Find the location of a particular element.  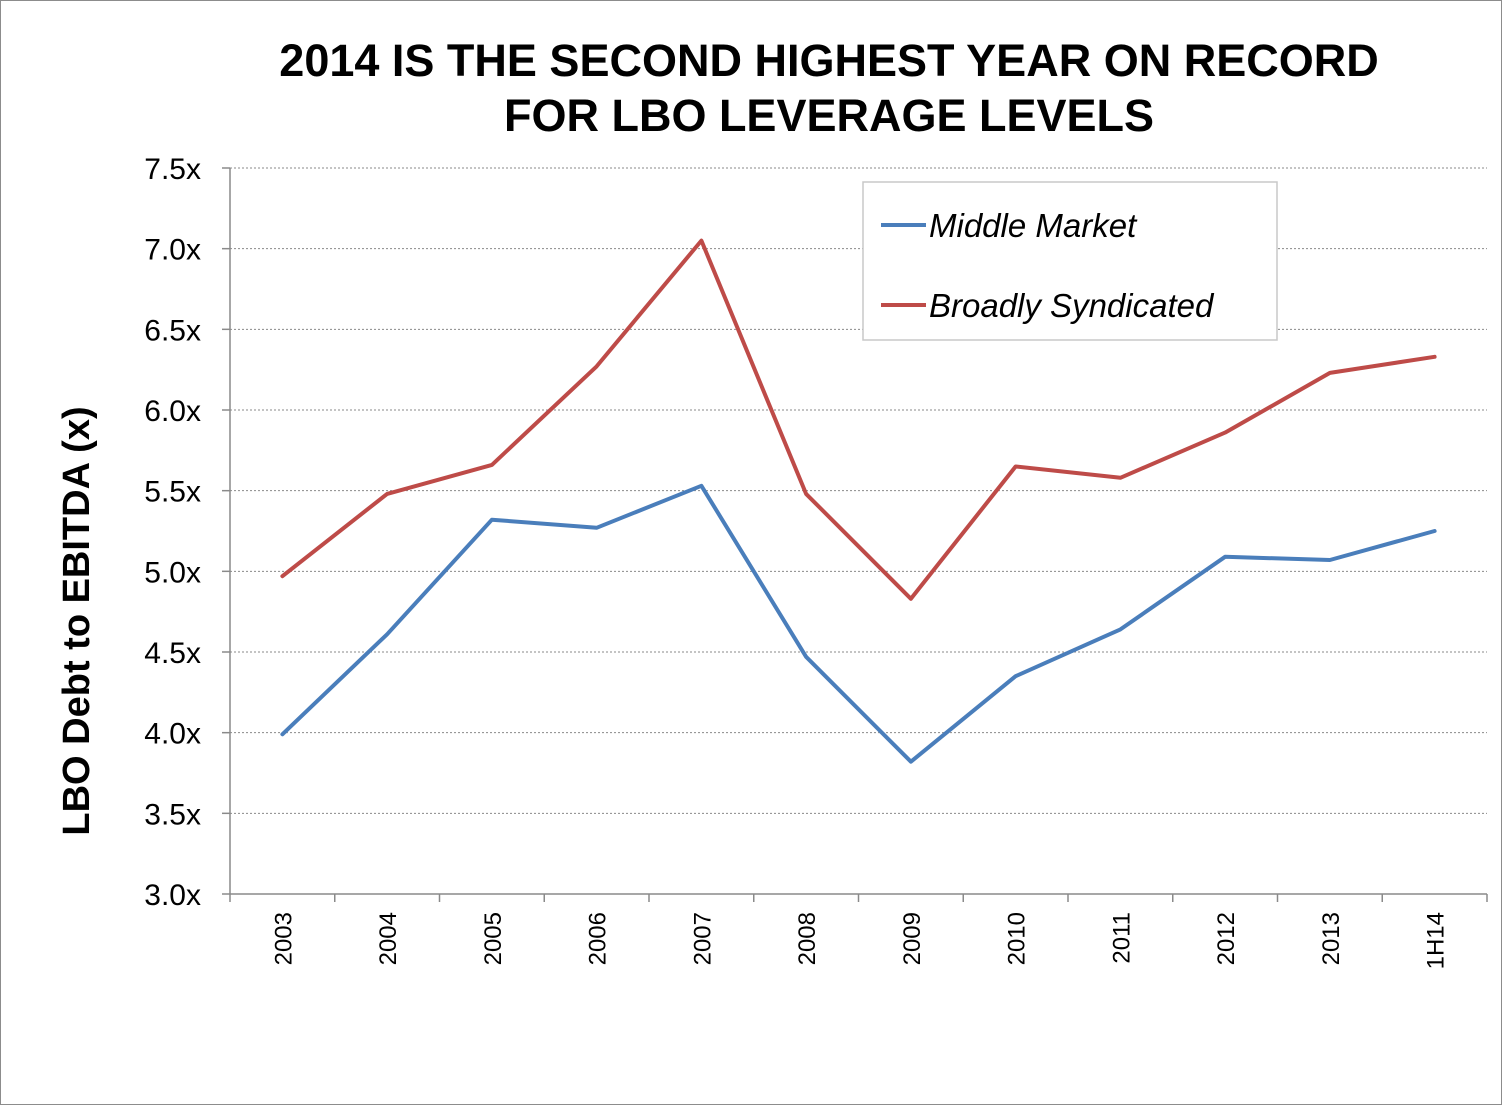

legend-label: Broadly Syndicated is located at coordinates (1072, 305).